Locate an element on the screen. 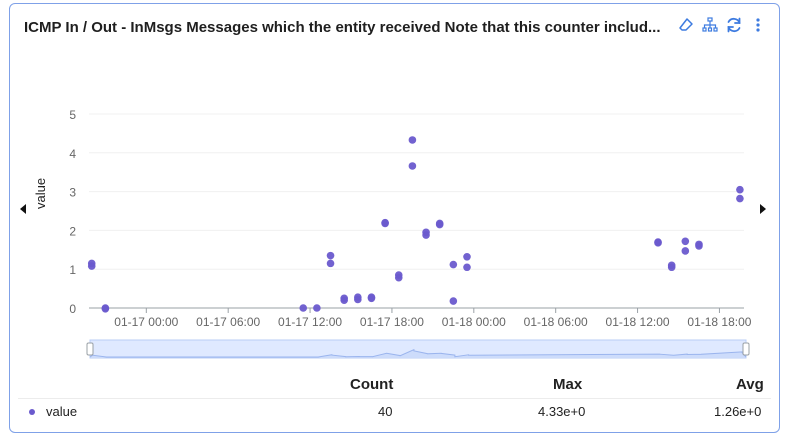  summary-divider is located at coordinates (394, 398).